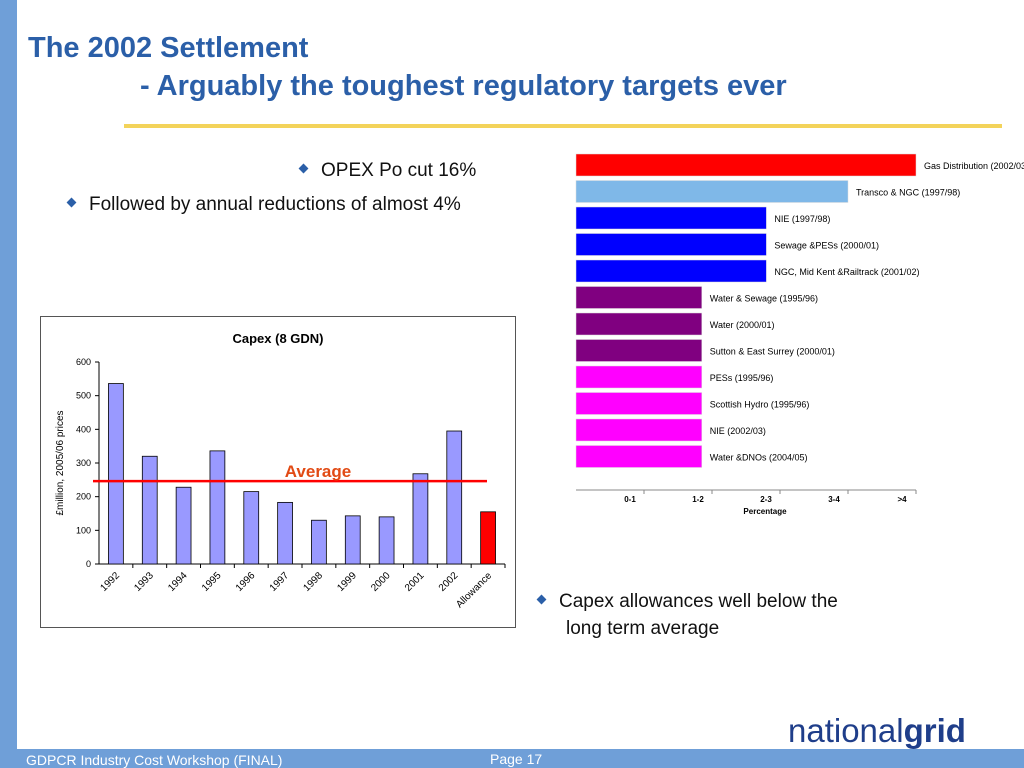 The height and width of the screenshot is (768, 1024). I want to click on bullet-opex: OPEX Po cut 16%, so click(387, 171).